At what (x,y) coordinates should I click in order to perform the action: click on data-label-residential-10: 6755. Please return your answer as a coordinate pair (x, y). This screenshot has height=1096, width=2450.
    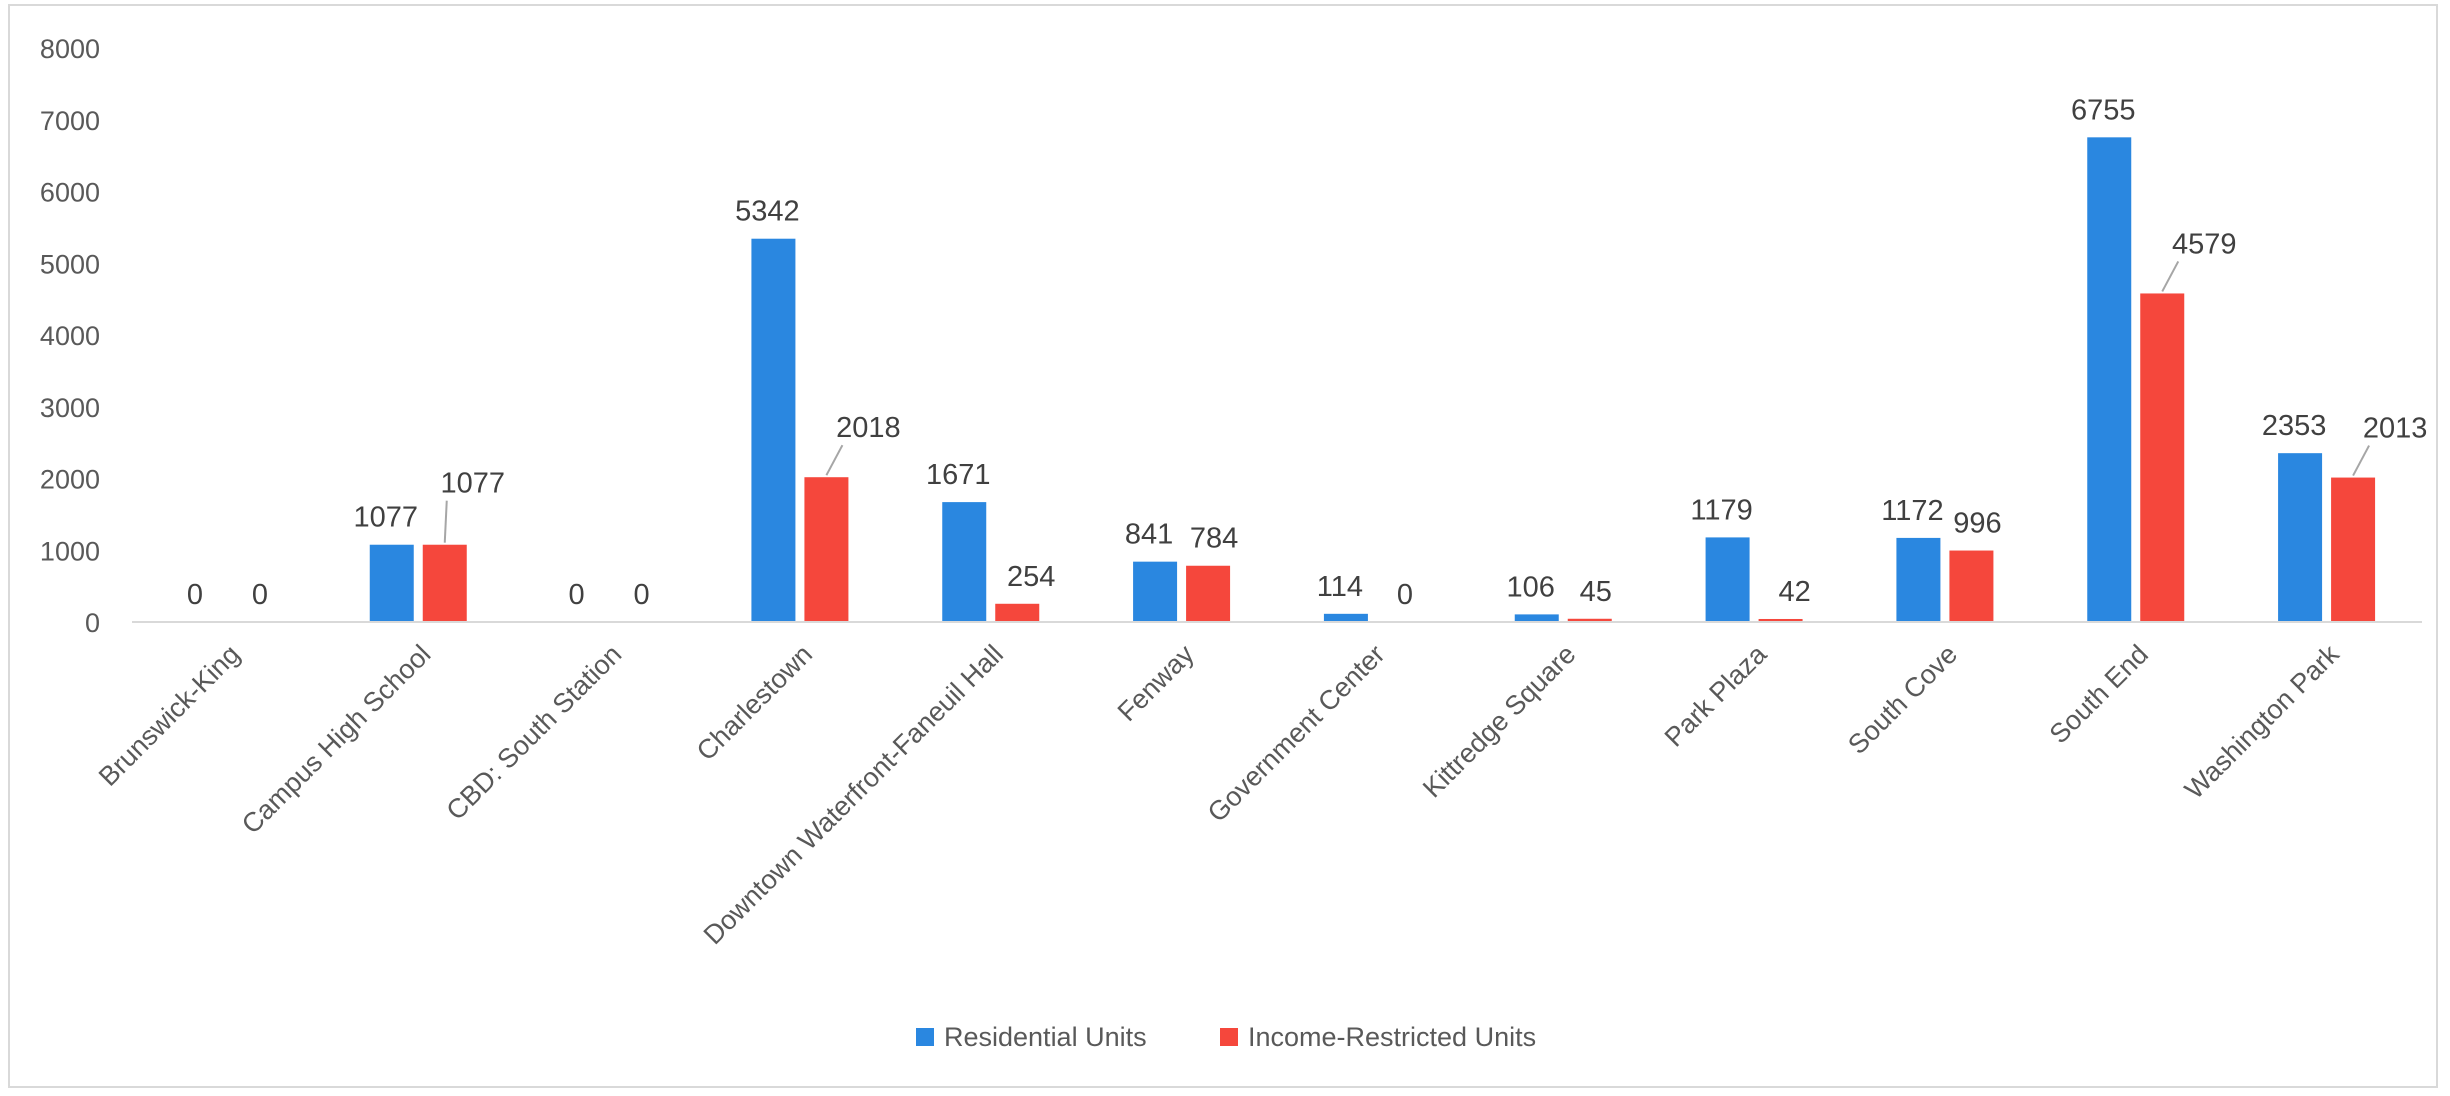
    Looking at the image, I should click on (2103, 110).